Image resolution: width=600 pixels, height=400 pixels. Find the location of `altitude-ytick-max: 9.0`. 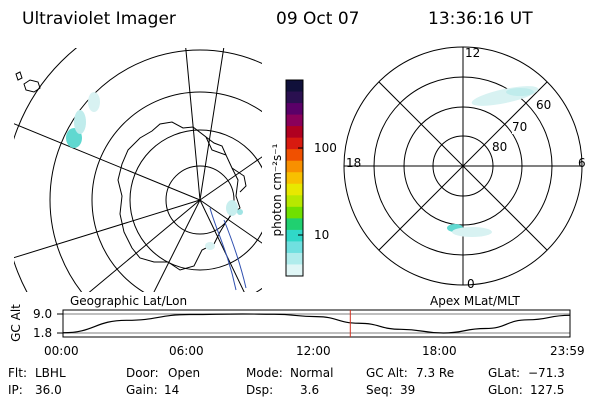

altitude-ytick-max: 9.0 is located at coordinates (43, 314).